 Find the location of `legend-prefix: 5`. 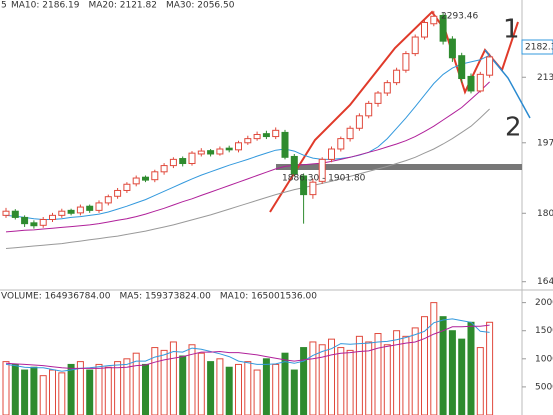

legend-prefix: 5 is located at coordinates (4, 6).